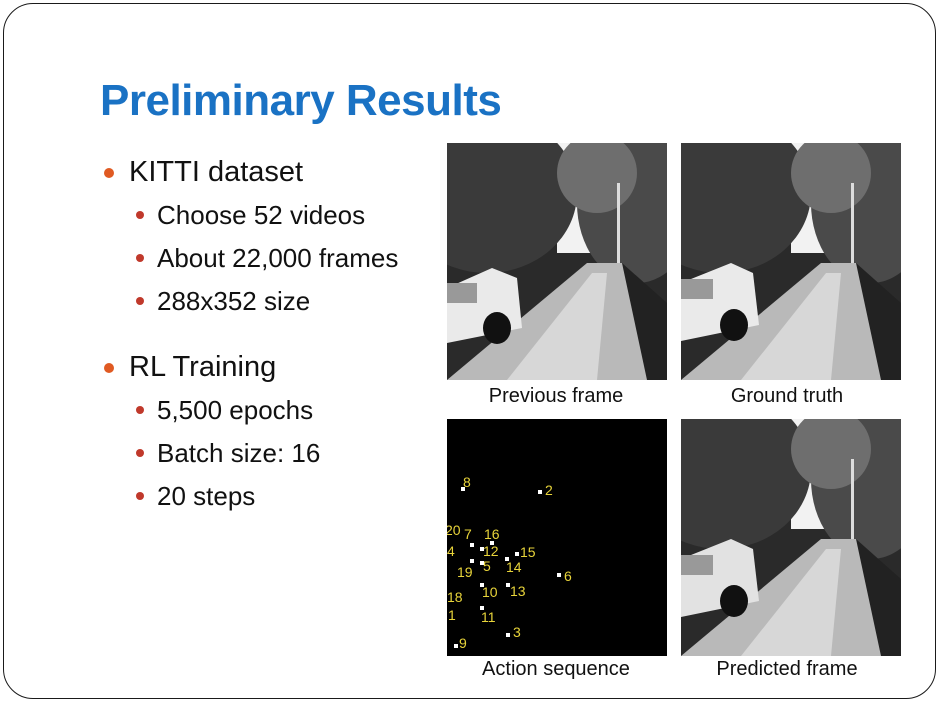 The height and width of the screenshot is (707, 942). Describe the element at coordinates (251, 367) in the screenshot. I see `bullet-rl-training: RL Training` at that location.